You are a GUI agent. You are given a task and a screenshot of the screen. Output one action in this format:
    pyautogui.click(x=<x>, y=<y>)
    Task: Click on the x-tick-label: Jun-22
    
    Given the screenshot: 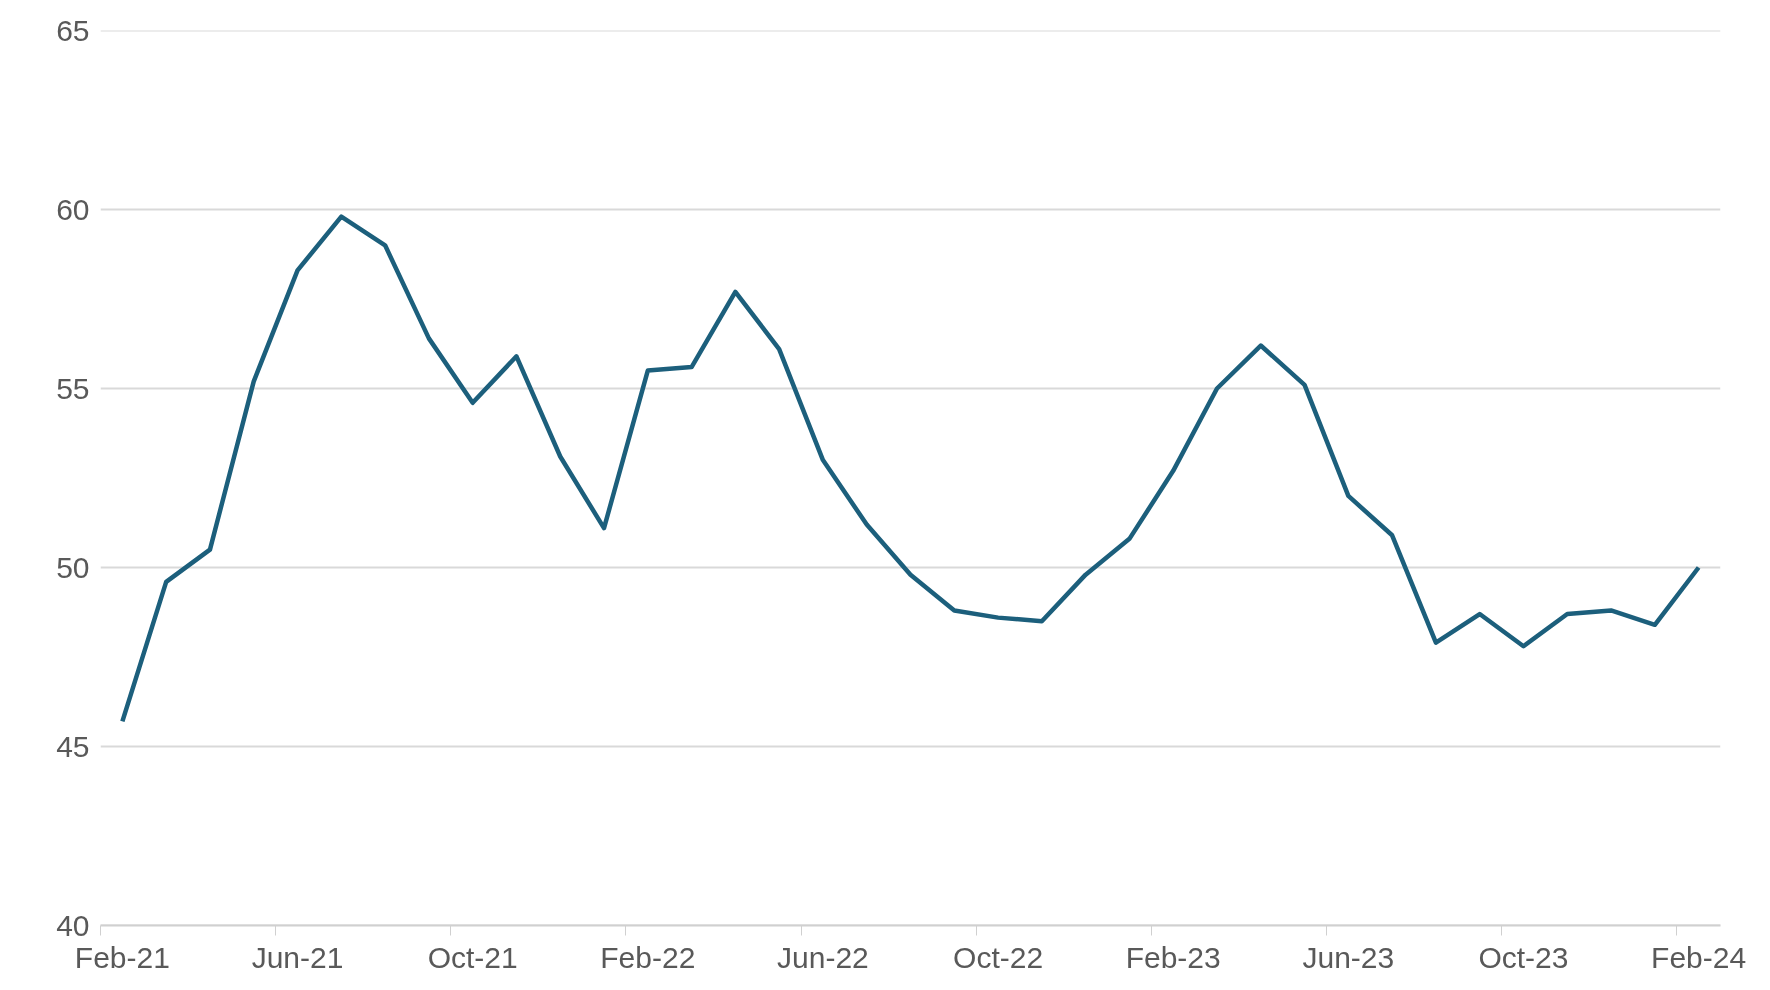 What is the action you would take?
    pyautogui.click(x=823, y=957)
    